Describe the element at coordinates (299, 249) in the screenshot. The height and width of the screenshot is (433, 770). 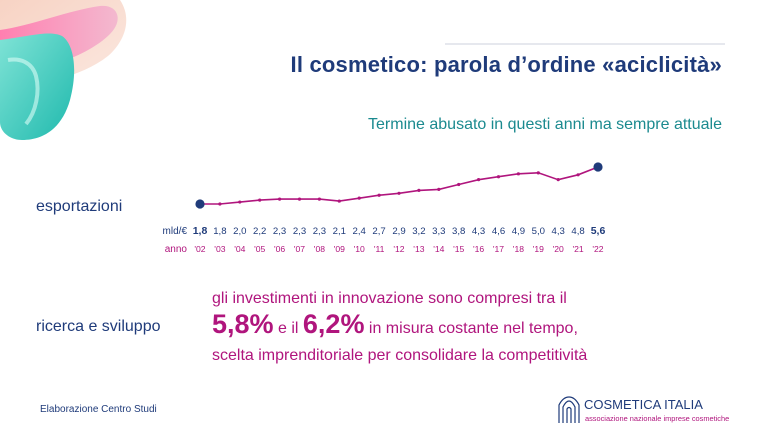
I see `chart-year-label: '07` at that location.